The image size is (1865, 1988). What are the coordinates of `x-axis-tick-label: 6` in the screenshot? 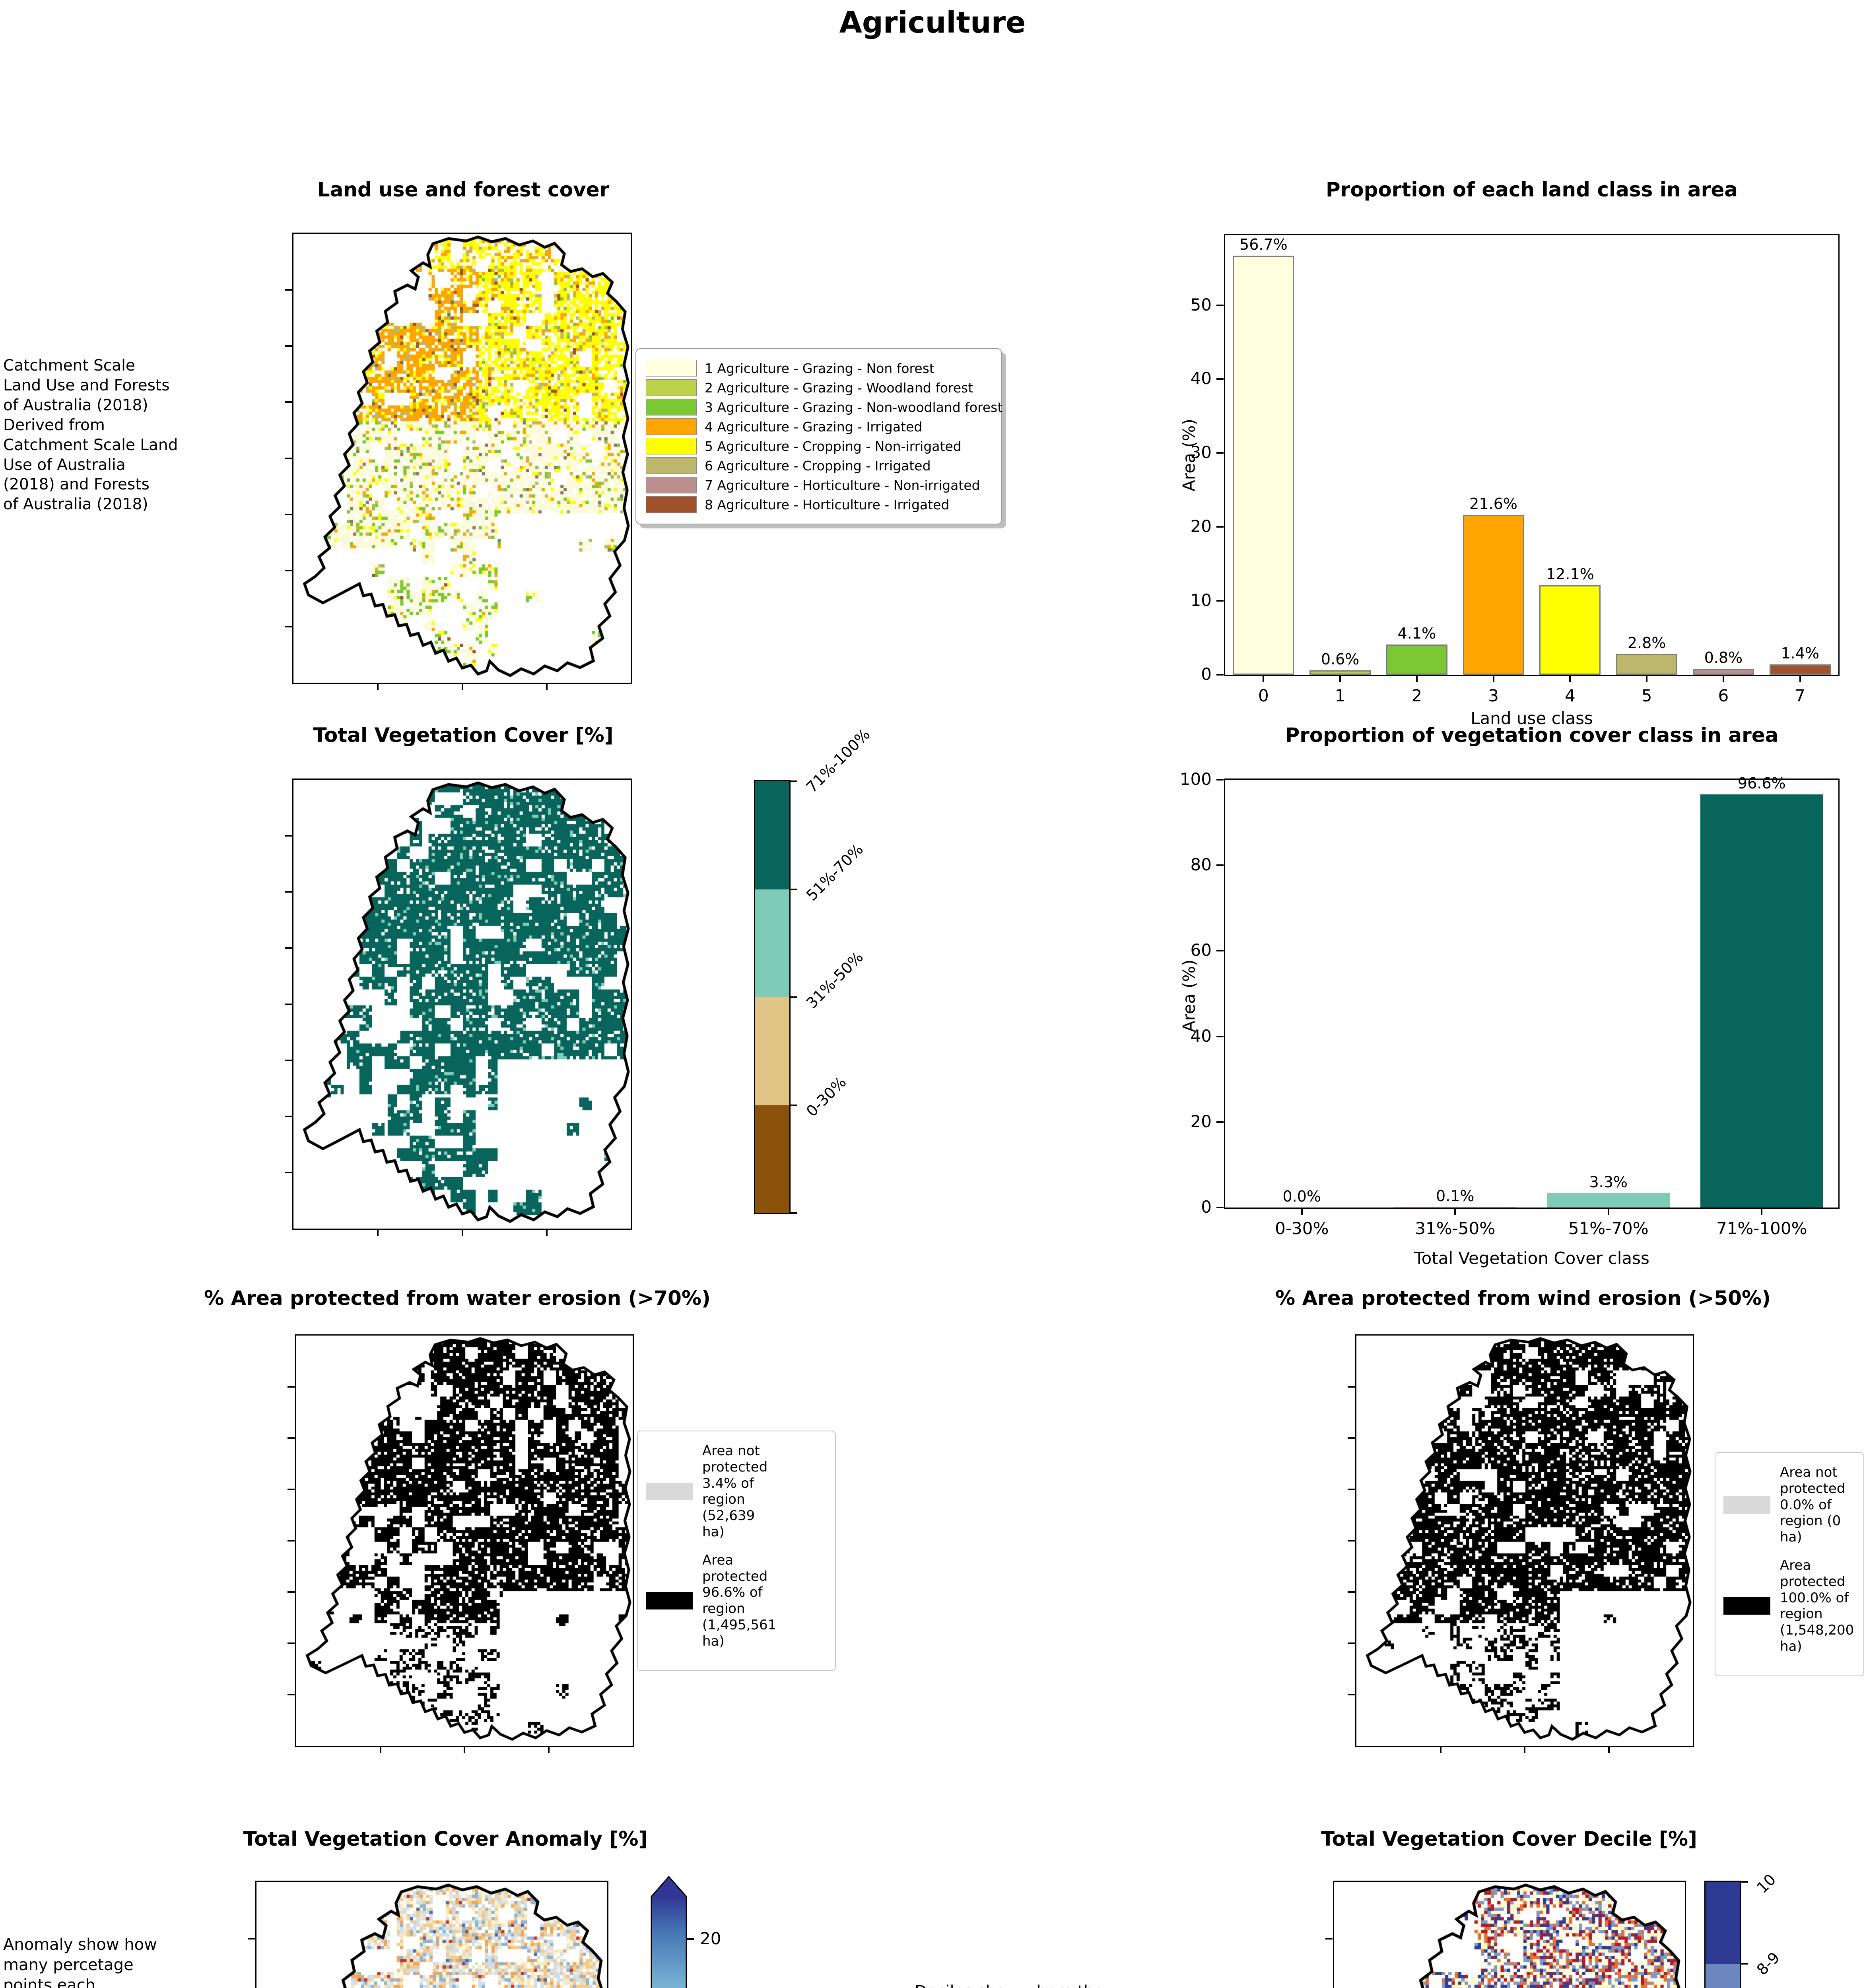 It's located at (1723, 695).